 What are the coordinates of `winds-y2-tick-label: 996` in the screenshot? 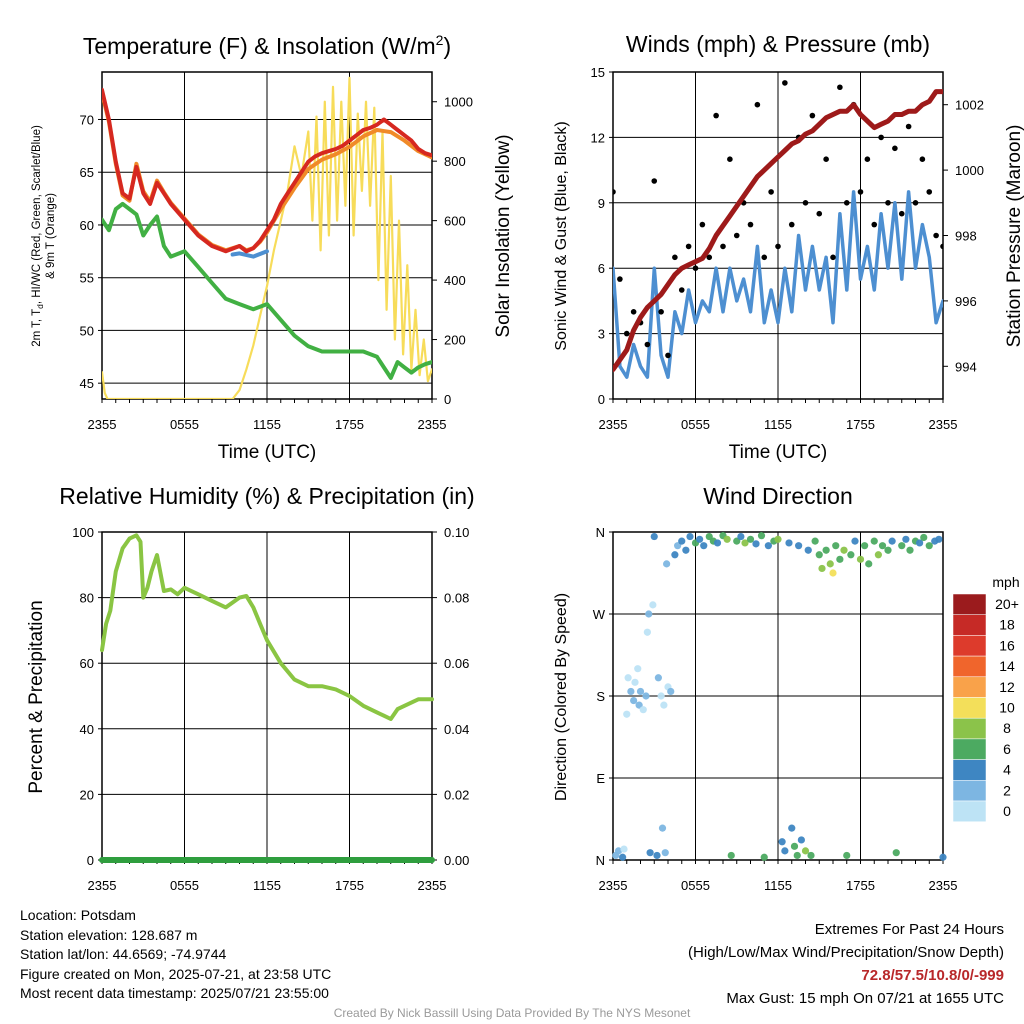 It's located at (966, 301).